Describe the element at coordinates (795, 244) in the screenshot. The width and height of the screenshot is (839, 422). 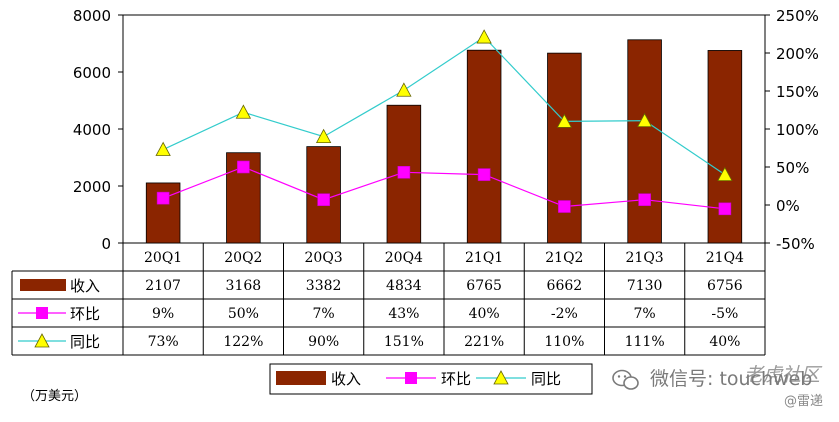
I see `right-tick-label: -50%` at that location.